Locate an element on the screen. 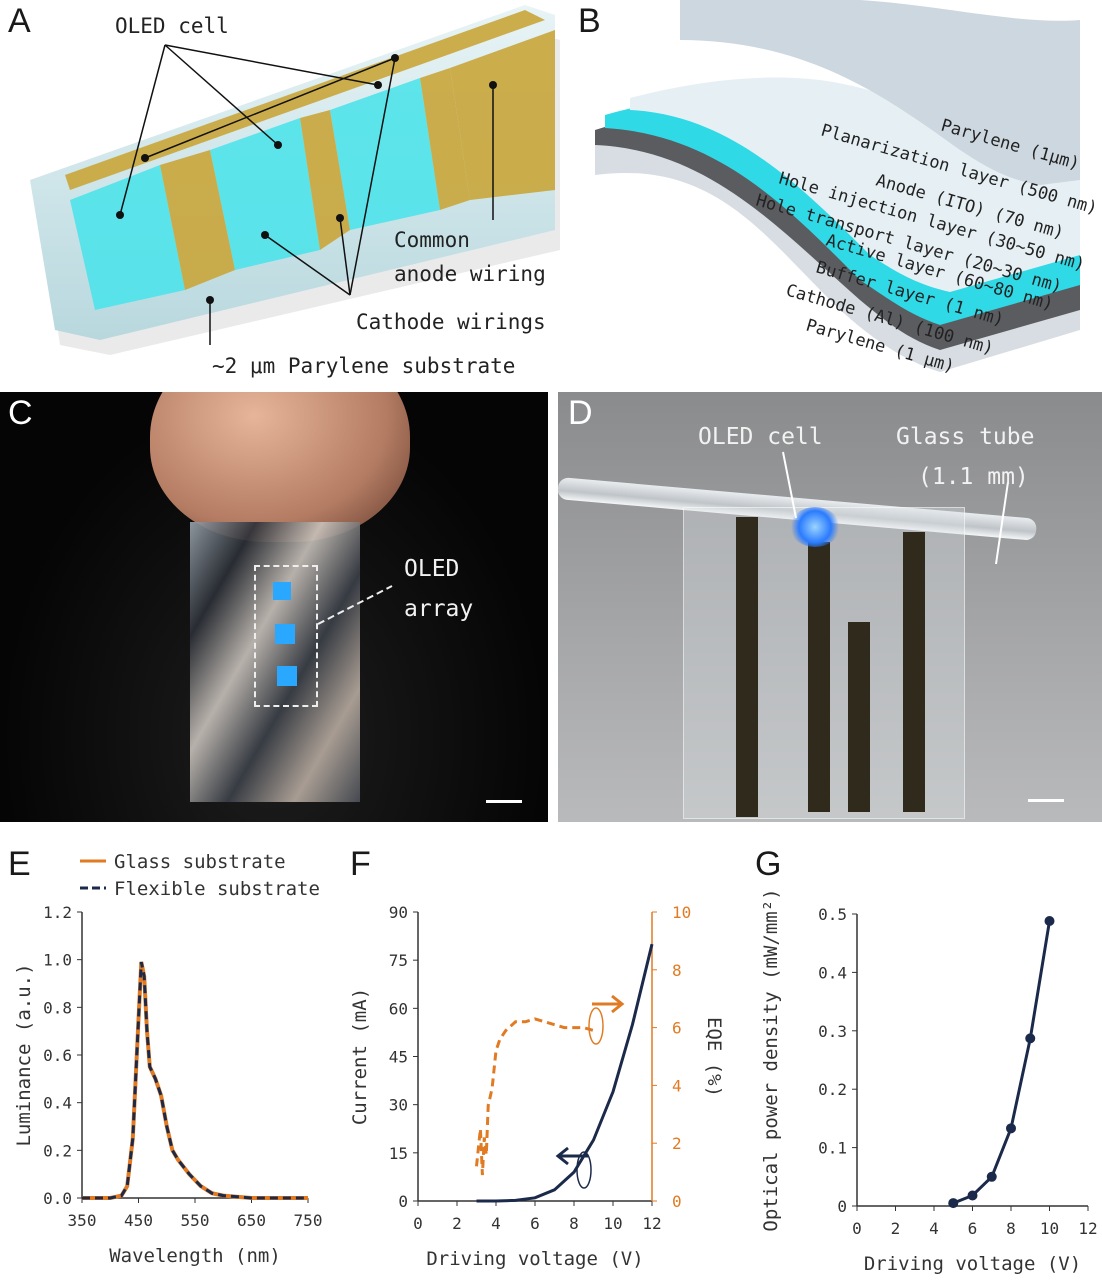 The width and height of the screenshot is (1102, 1280). chart-f-eqe-arrow-icon is located at coordinates (608, 1004).